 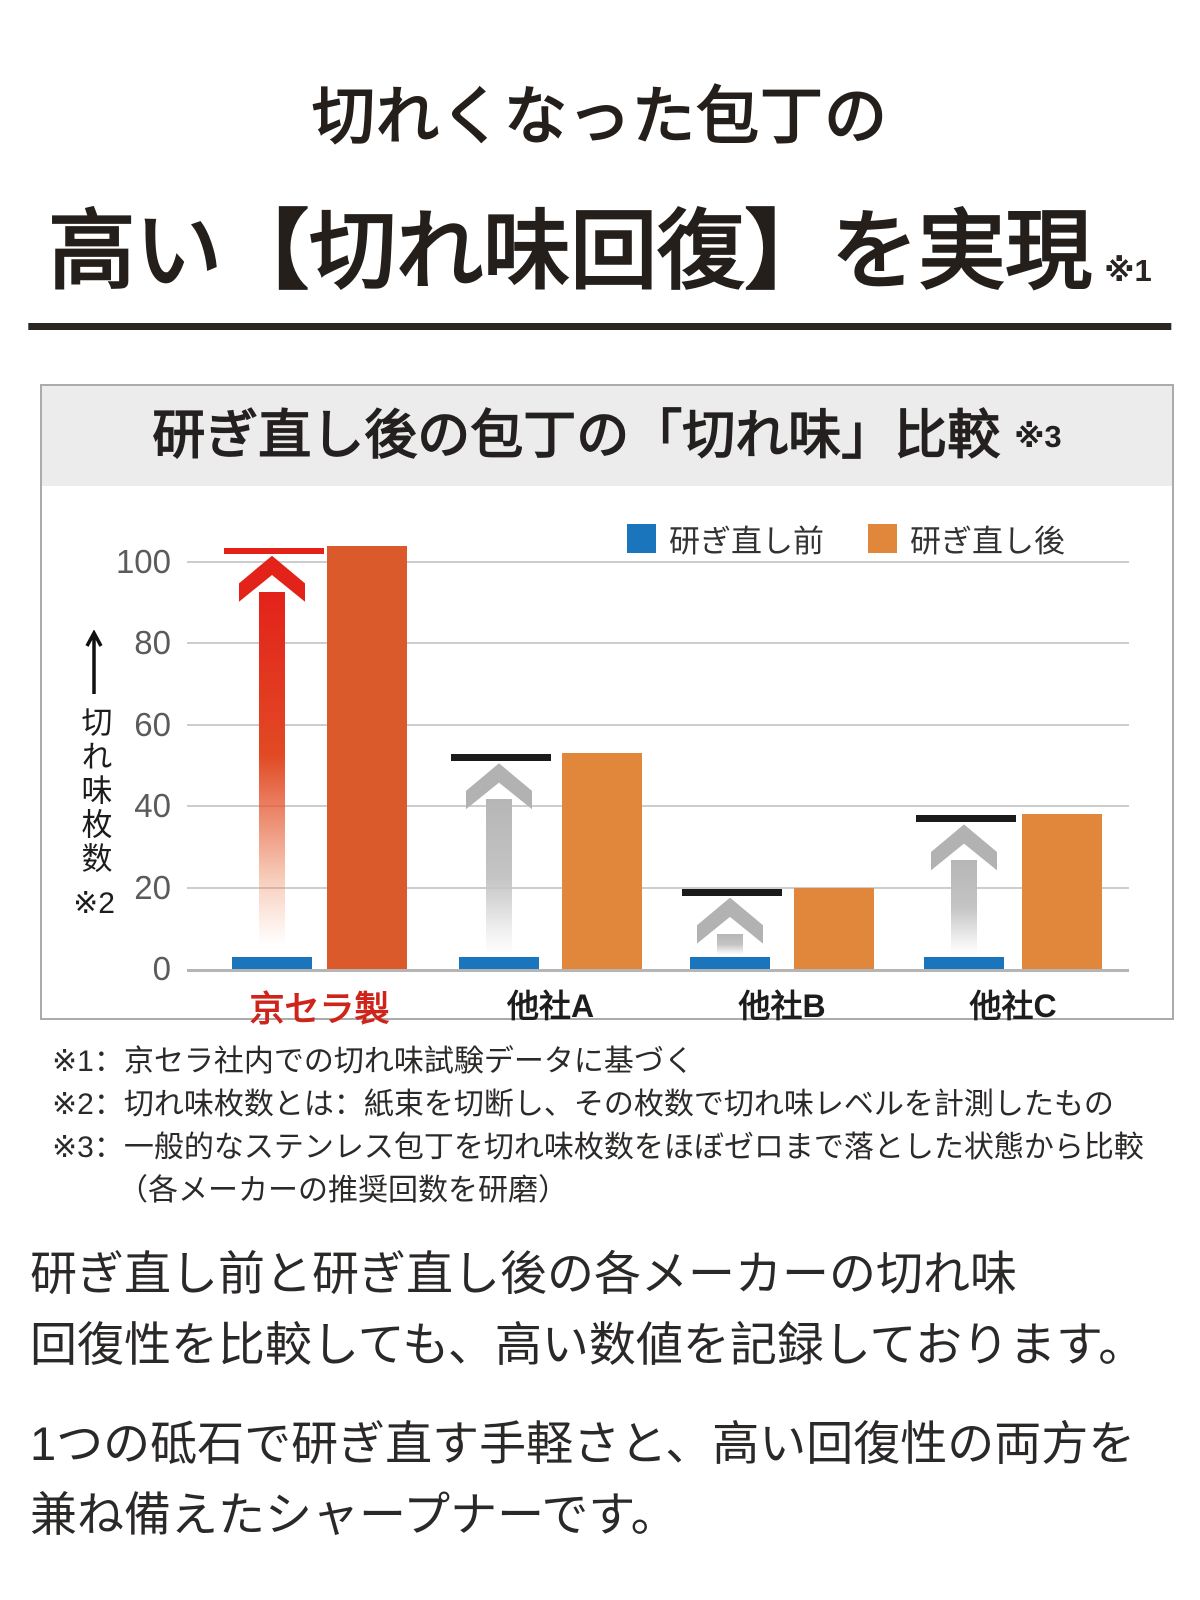 What do you see at coordinates (583, 1104) in the screenshot?
I see `footnote-line: ※2：切れ味枚数とは：紙束を切断し、その枚数で切れ味レベルを計測したもの` at bounding box center [583, 1104].